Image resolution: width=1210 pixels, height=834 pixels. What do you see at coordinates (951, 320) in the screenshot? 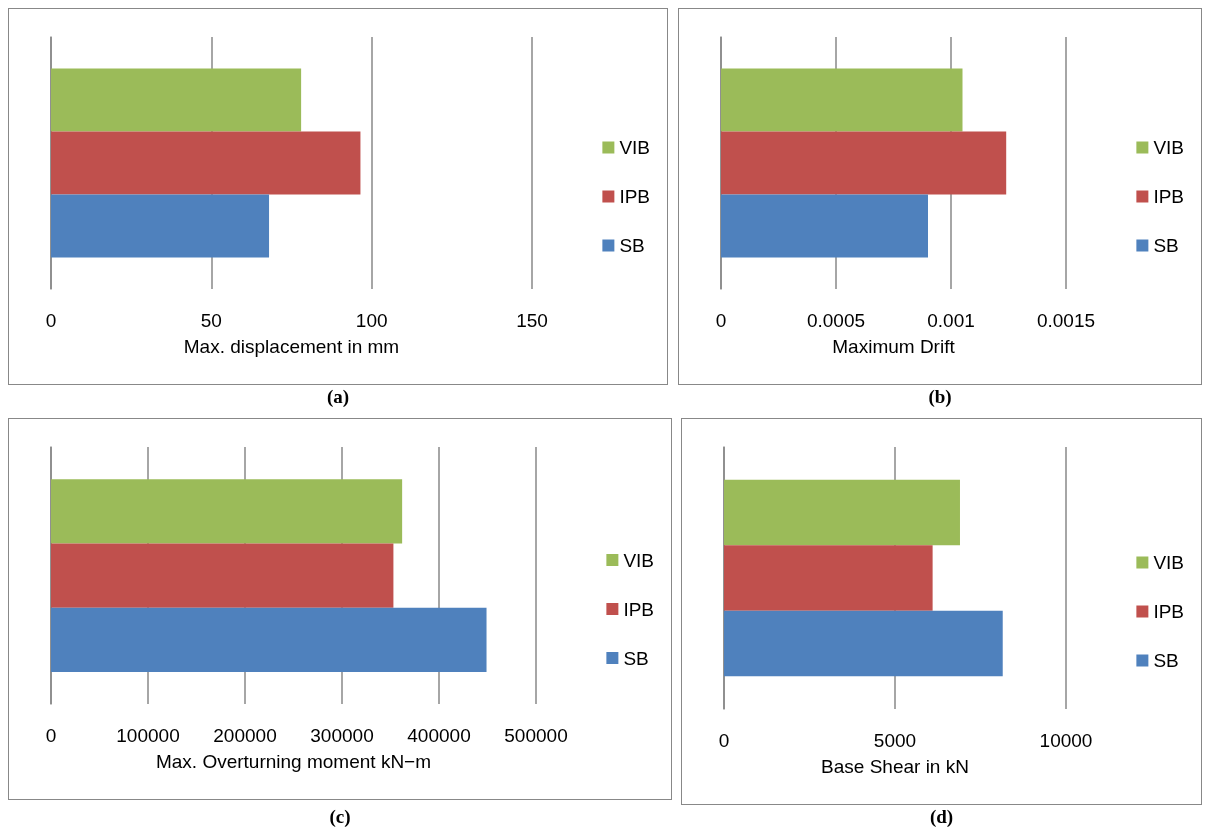
I see `x-tick-label: 0.001` at bounding box center [951, 320].